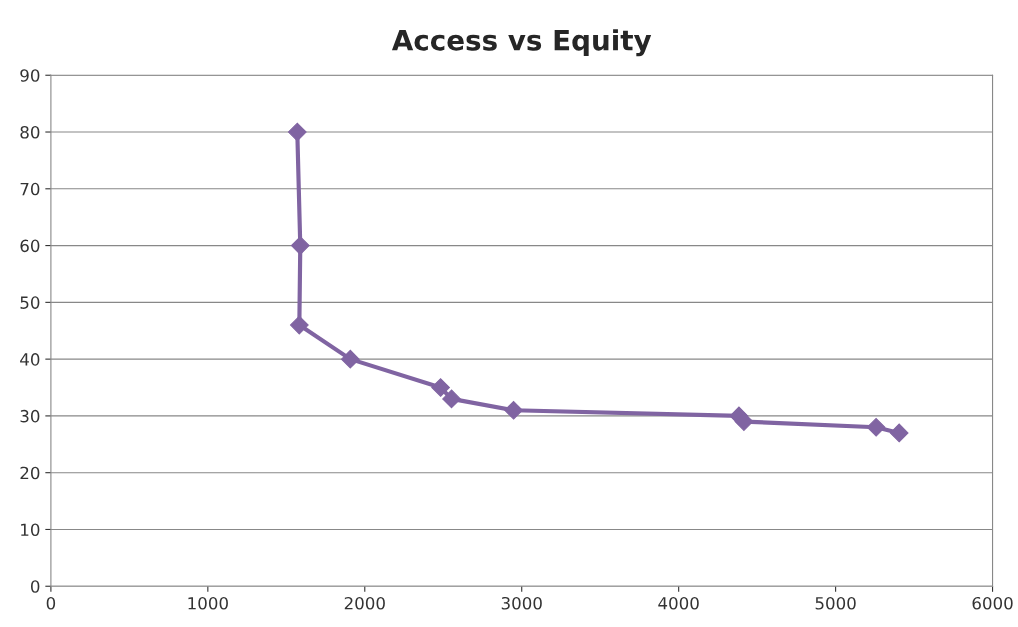  What do you see at coordinates (364, 603) in the screenshot?
I see `x-tick-label: 2000` at bounding box center [364, 603].